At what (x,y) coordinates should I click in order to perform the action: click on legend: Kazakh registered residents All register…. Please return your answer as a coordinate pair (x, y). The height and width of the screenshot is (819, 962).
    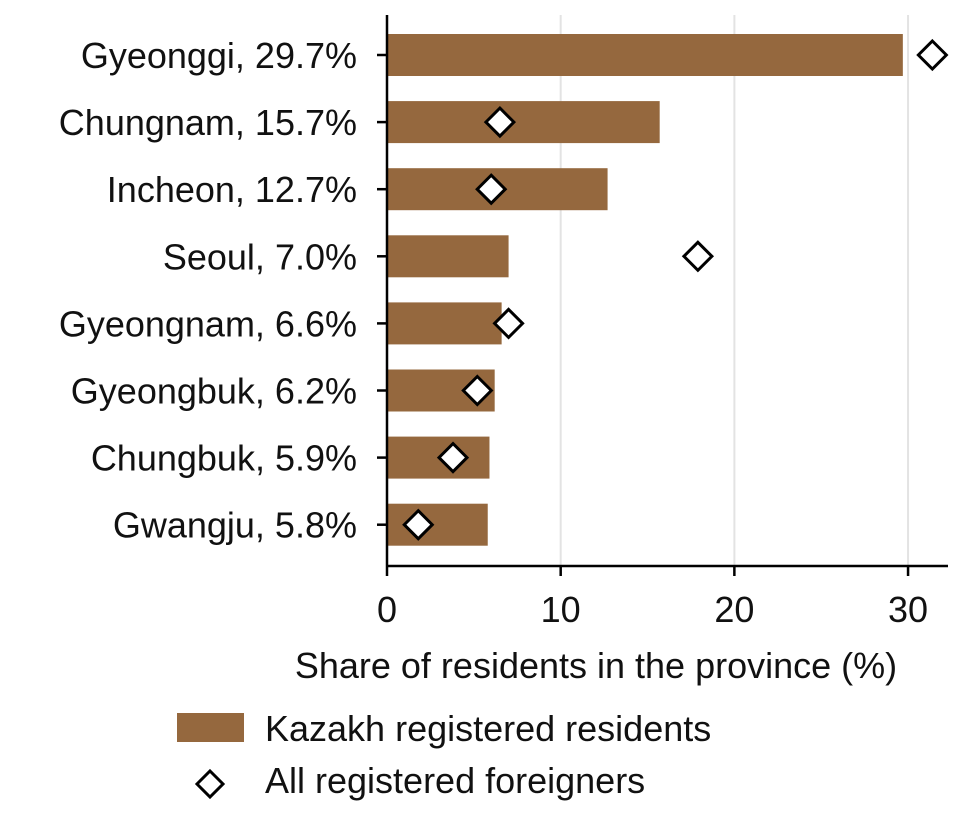
    Looking at the image, I should click on (444, 754).